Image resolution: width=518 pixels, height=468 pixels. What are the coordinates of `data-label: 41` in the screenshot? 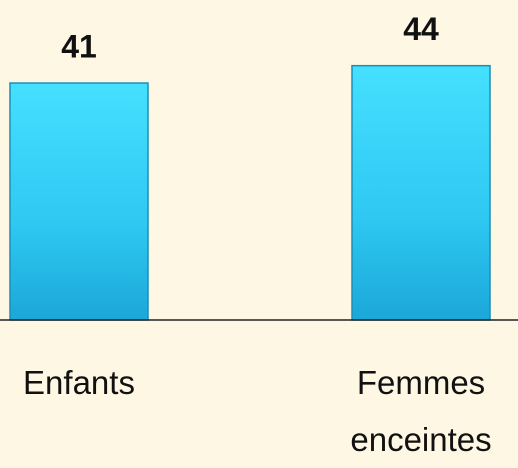 It's located at (79, 46).